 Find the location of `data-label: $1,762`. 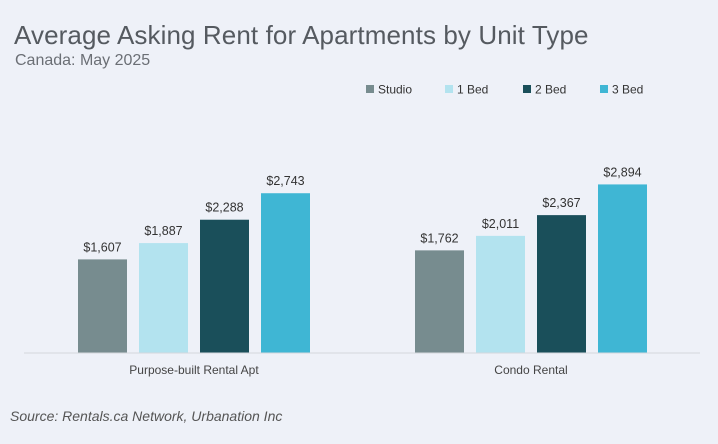

data-label: $1,762 is located at coordinates (439, 238).